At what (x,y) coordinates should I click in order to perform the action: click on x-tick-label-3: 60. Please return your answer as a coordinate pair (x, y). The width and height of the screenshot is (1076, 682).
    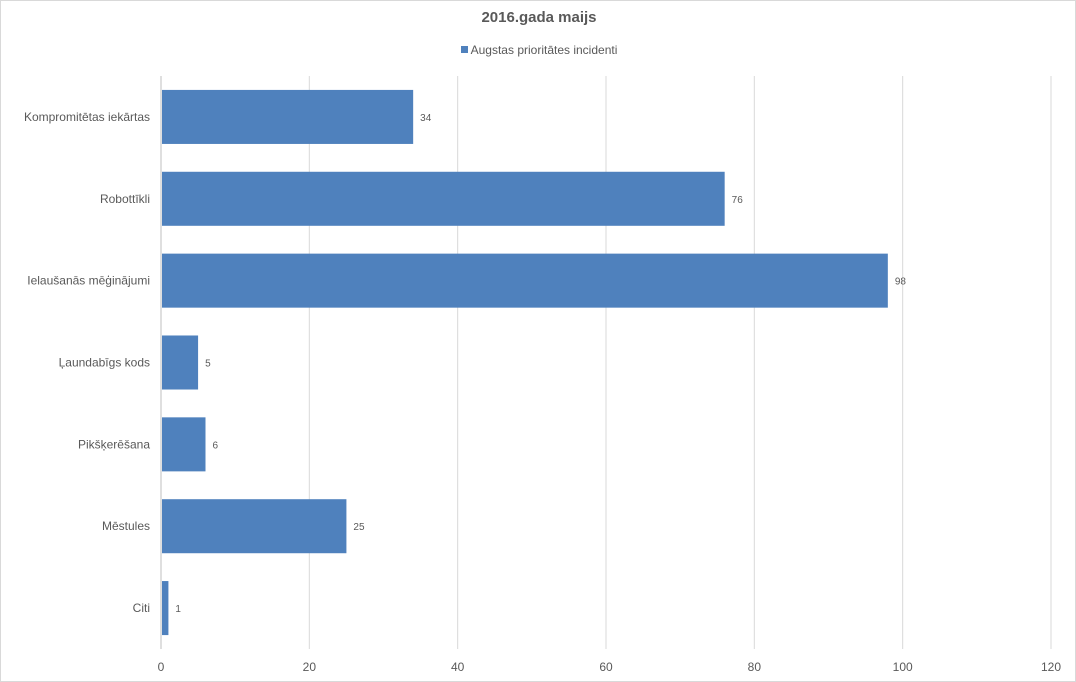
    Looking at the image, I should click on (606, 667).